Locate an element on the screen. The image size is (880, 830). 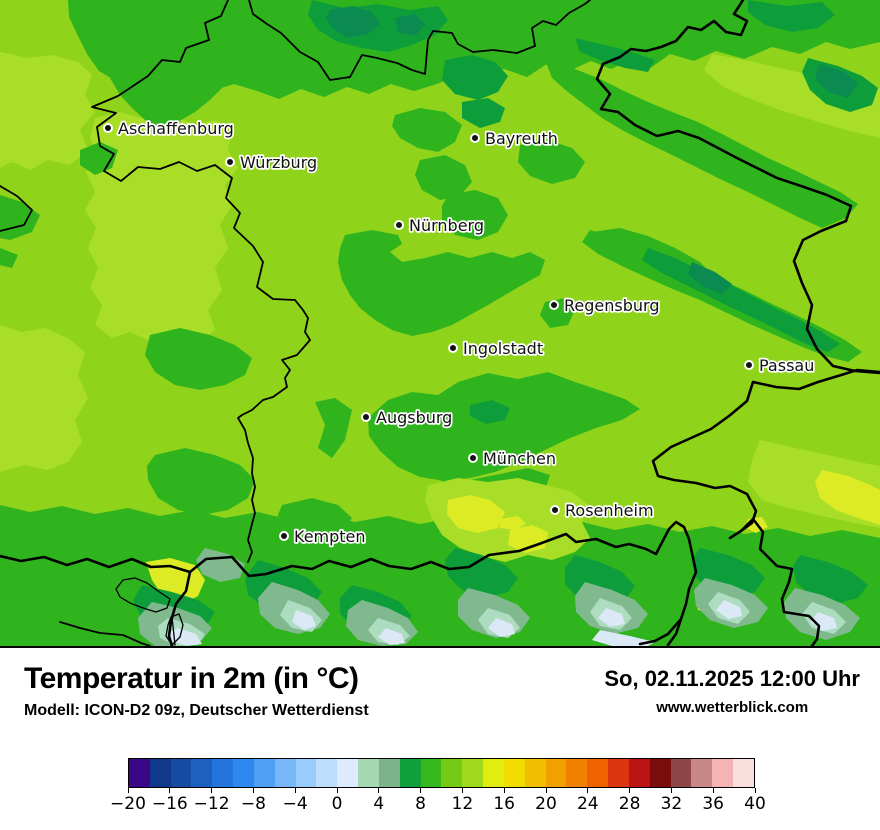
city-label: Augsburg is located at coordinates (414, 417).